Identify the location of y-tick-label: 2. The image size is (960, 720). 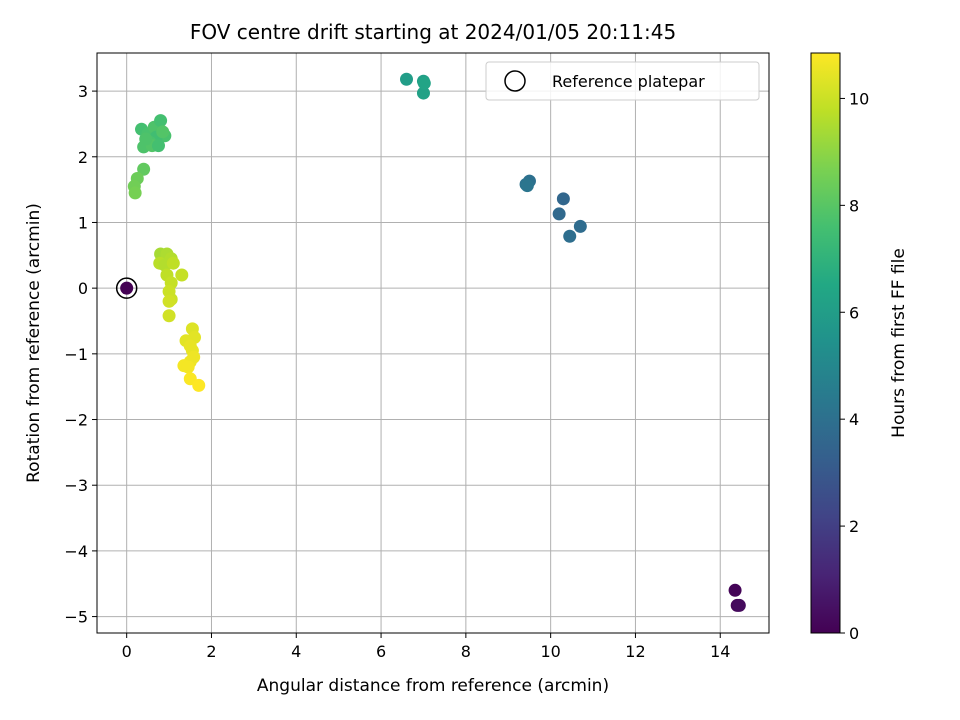
(83, 157).